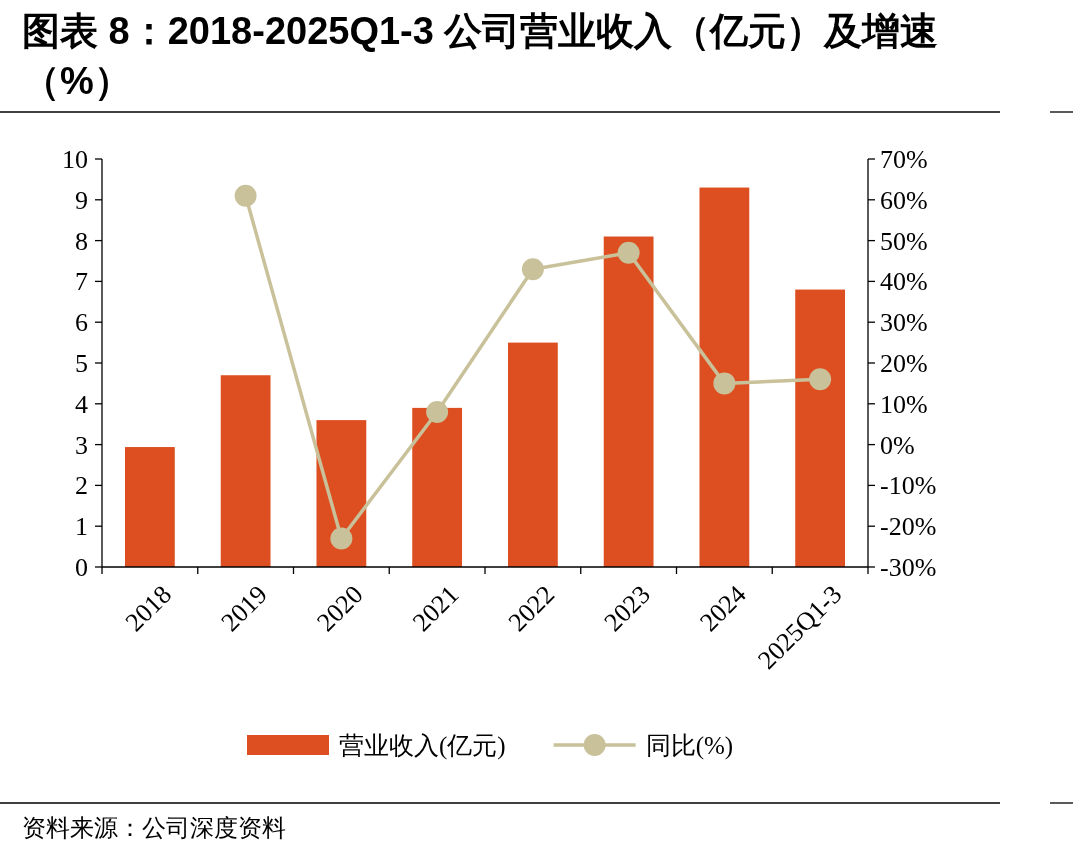  I want to click on y-tick-label: 8, so click(81, 241).